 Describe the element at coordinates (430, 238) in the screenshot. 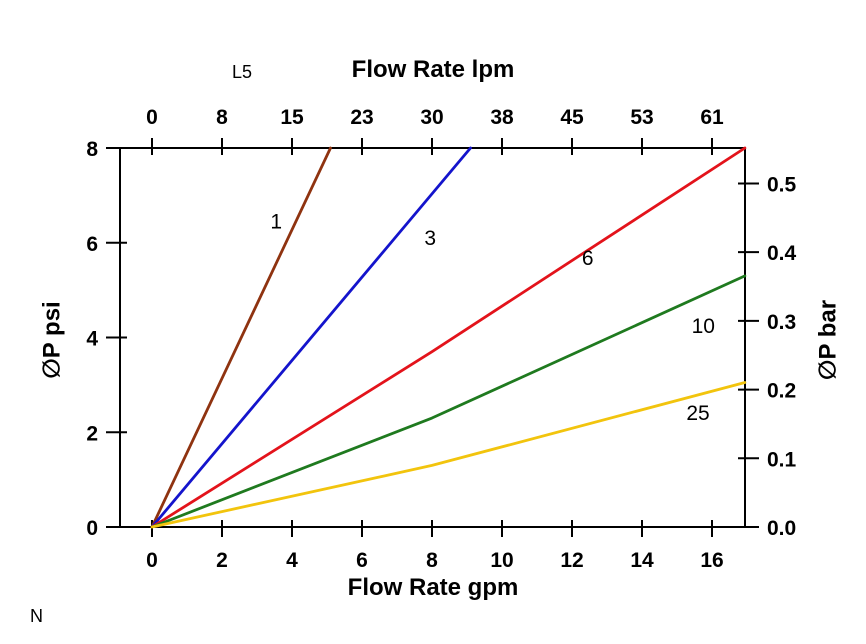

I see `series-label-3: 3` at that location.